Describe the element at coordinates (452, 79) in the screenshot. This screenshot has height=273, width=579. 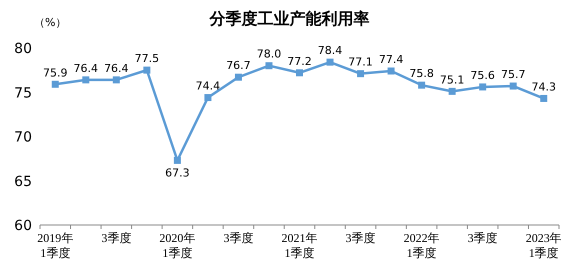
I see `data-label: 75.1` at that location.